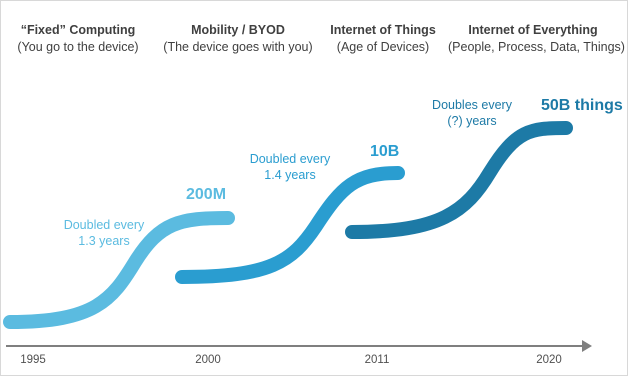 Image resolution: width=628 pixels, height=376 pixels. What do you see at coordinates (582, 105) in the screenshot?
I see `milestone-label-50b: 50B things` at bounding box center [582, 105].